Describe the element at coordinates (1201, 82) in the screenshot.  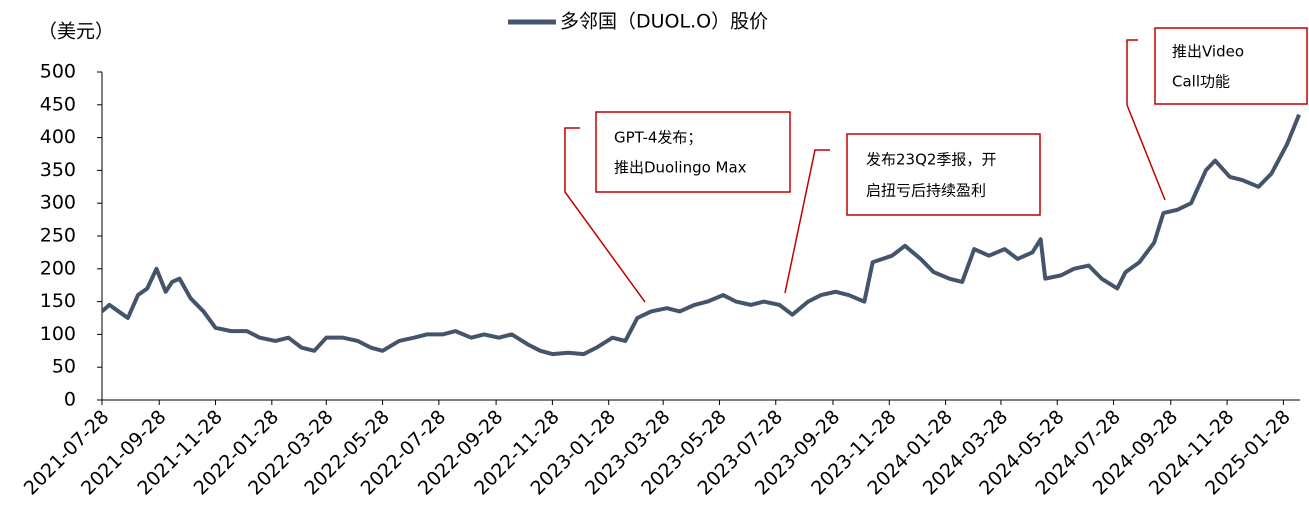
I see `annotation: Call功能` at that location.